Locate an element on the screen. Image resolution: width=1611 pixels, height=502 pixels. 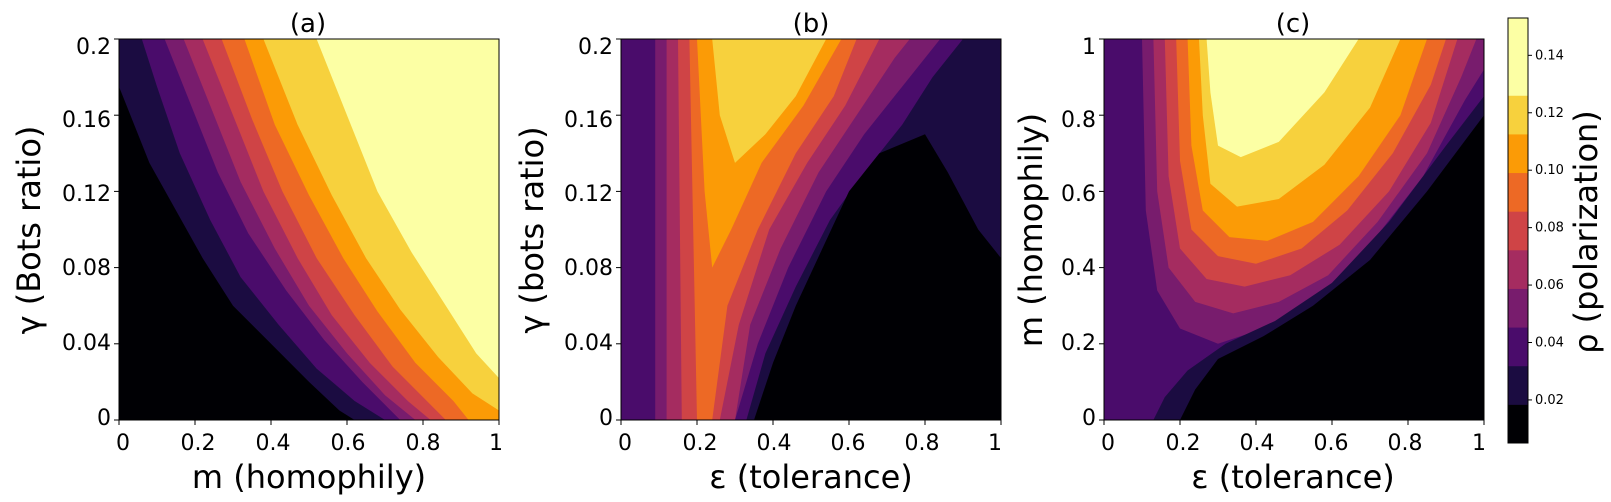
panel-c-y-ticks: 0 0.2 0.4 0.6 0.8 1 is located at coordinates (1078, 233).